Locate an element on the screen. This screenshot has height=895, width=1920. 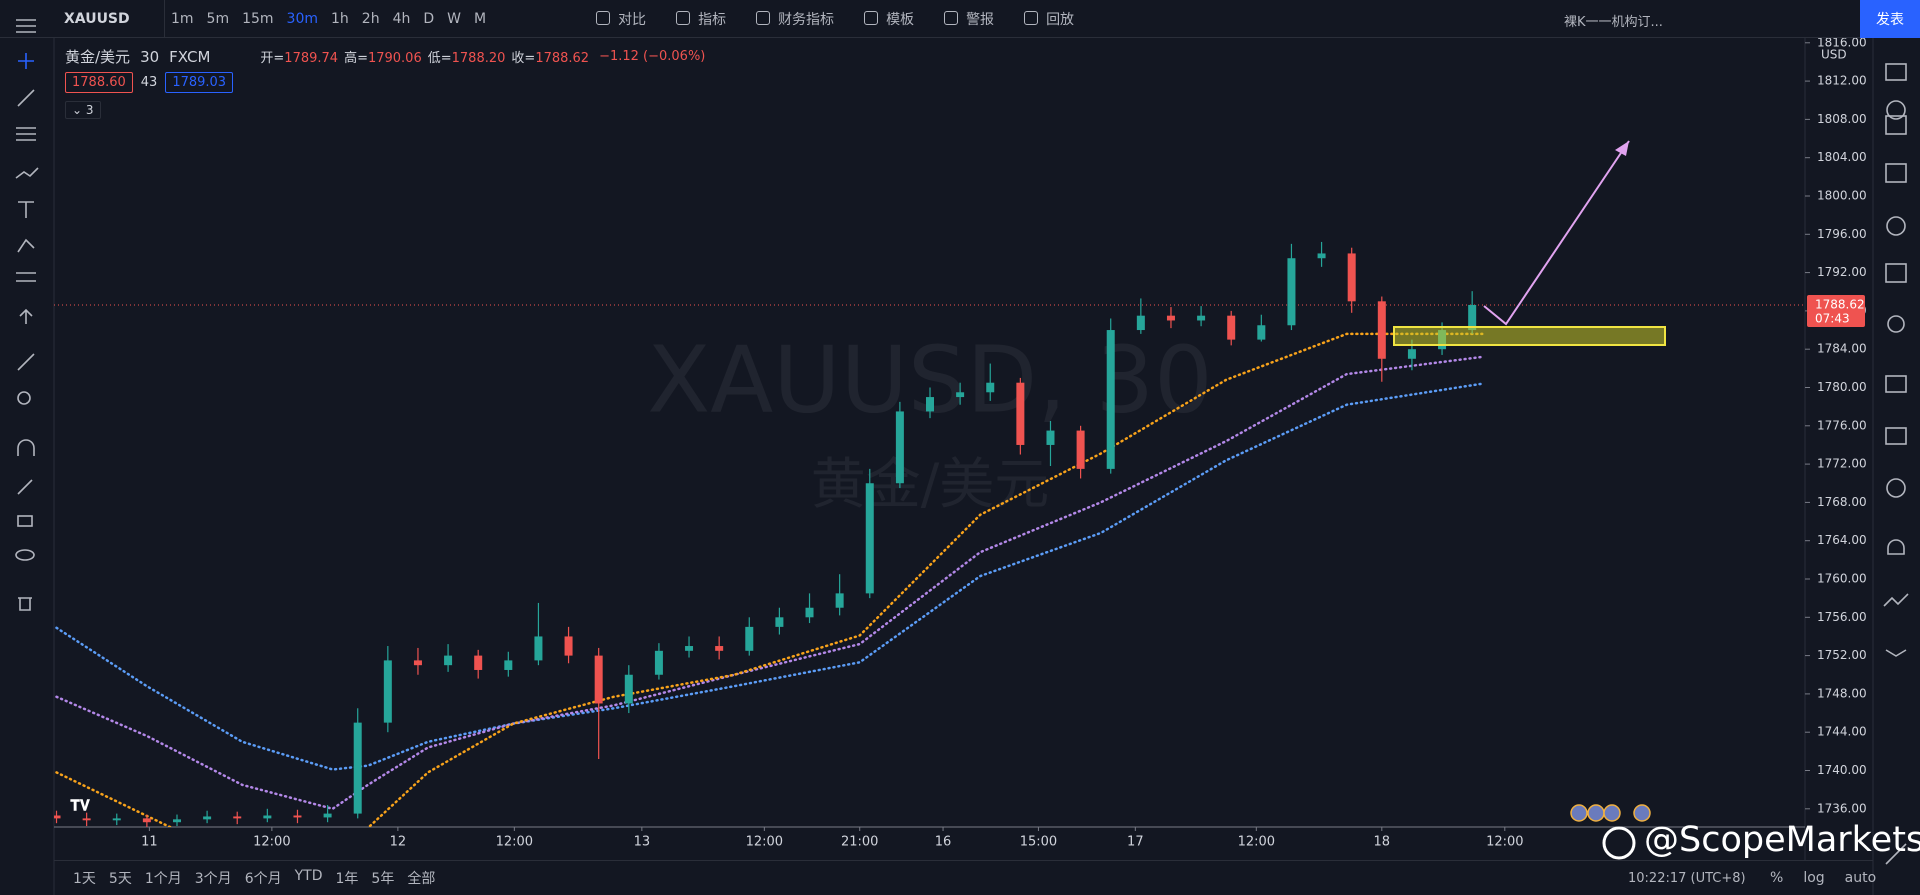
y-tick-label: 1776.00 is located at coordinates (1842, 425).